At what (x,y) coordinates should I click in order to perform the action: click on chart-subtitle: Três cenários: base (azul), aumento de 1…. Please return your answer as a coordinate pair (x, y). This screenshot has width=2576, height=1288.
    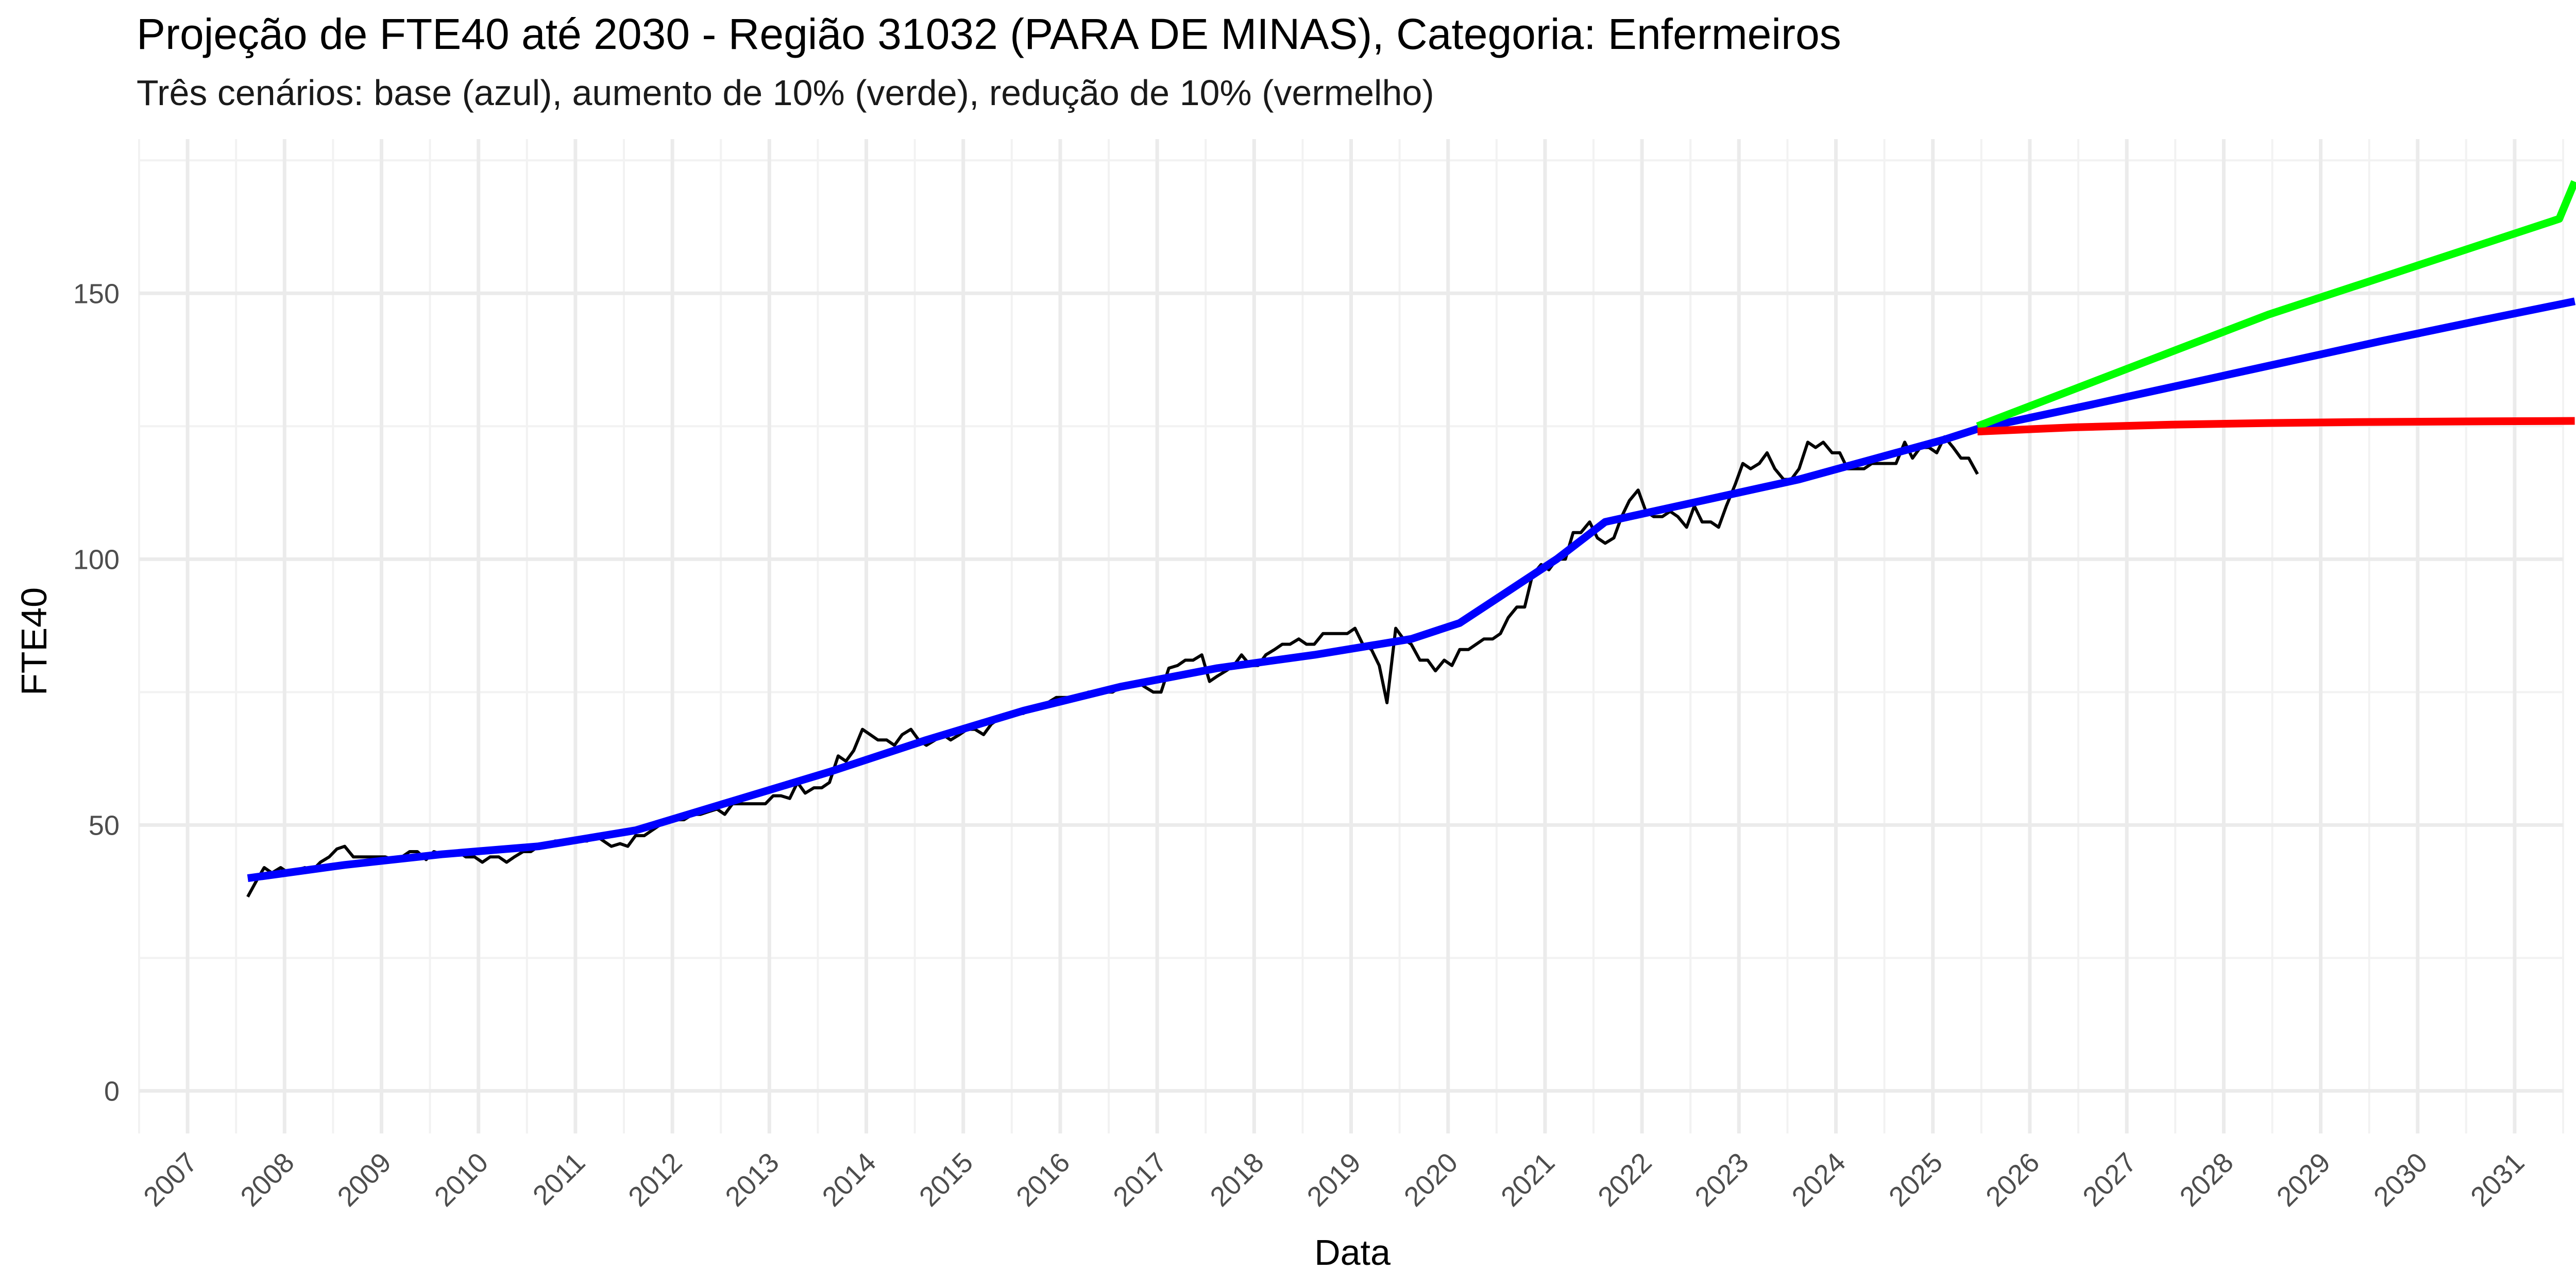
    Looking at the image, I should click on (785, 93).